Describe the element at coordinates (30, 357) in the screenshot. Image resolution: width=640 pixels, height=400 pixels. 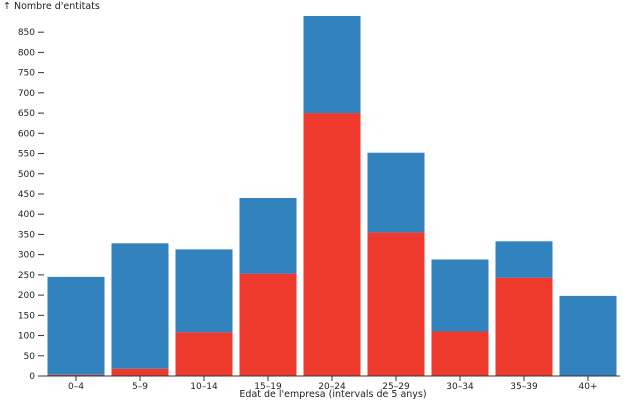
I see `y-tick-label: 50` at that location.